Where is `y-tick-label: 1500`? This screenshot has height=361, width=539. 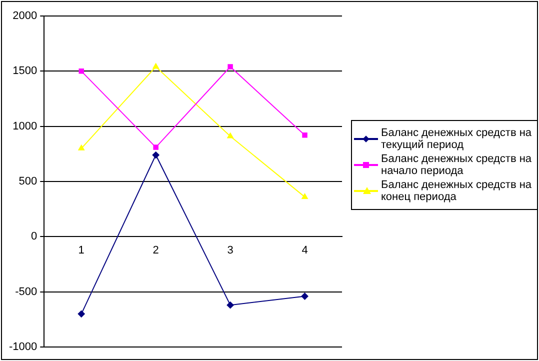
y-tick-label: 1500 is located at coordinates (25, 71).